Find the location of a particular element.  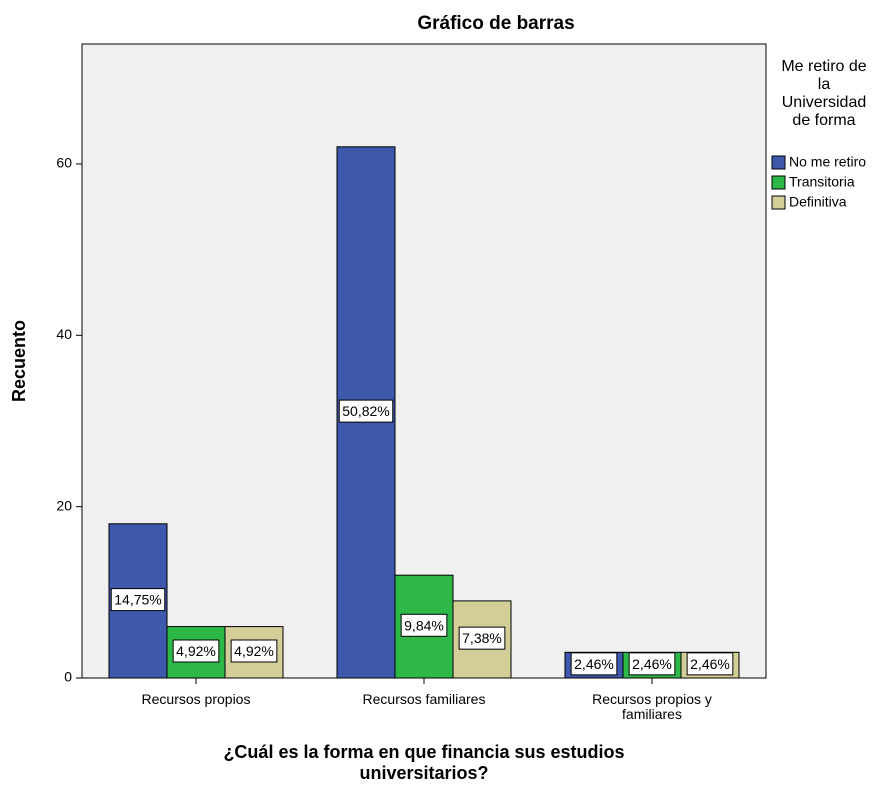

x-tick-label: Recursos propios y familiares is located at coordinates (652, 706).